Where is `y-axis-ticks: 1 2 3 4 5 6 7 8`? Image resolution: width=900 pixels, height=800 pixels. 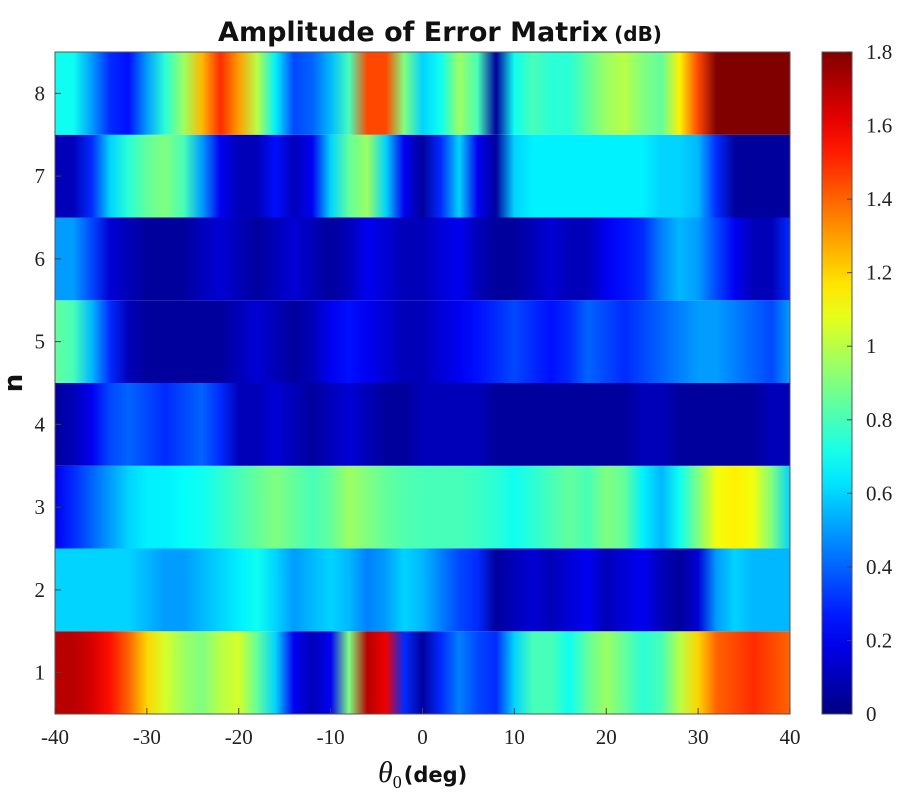 y-axis-ticks: 1 2 3 4 5 6 7 8 is located at coordinates (48, 383).